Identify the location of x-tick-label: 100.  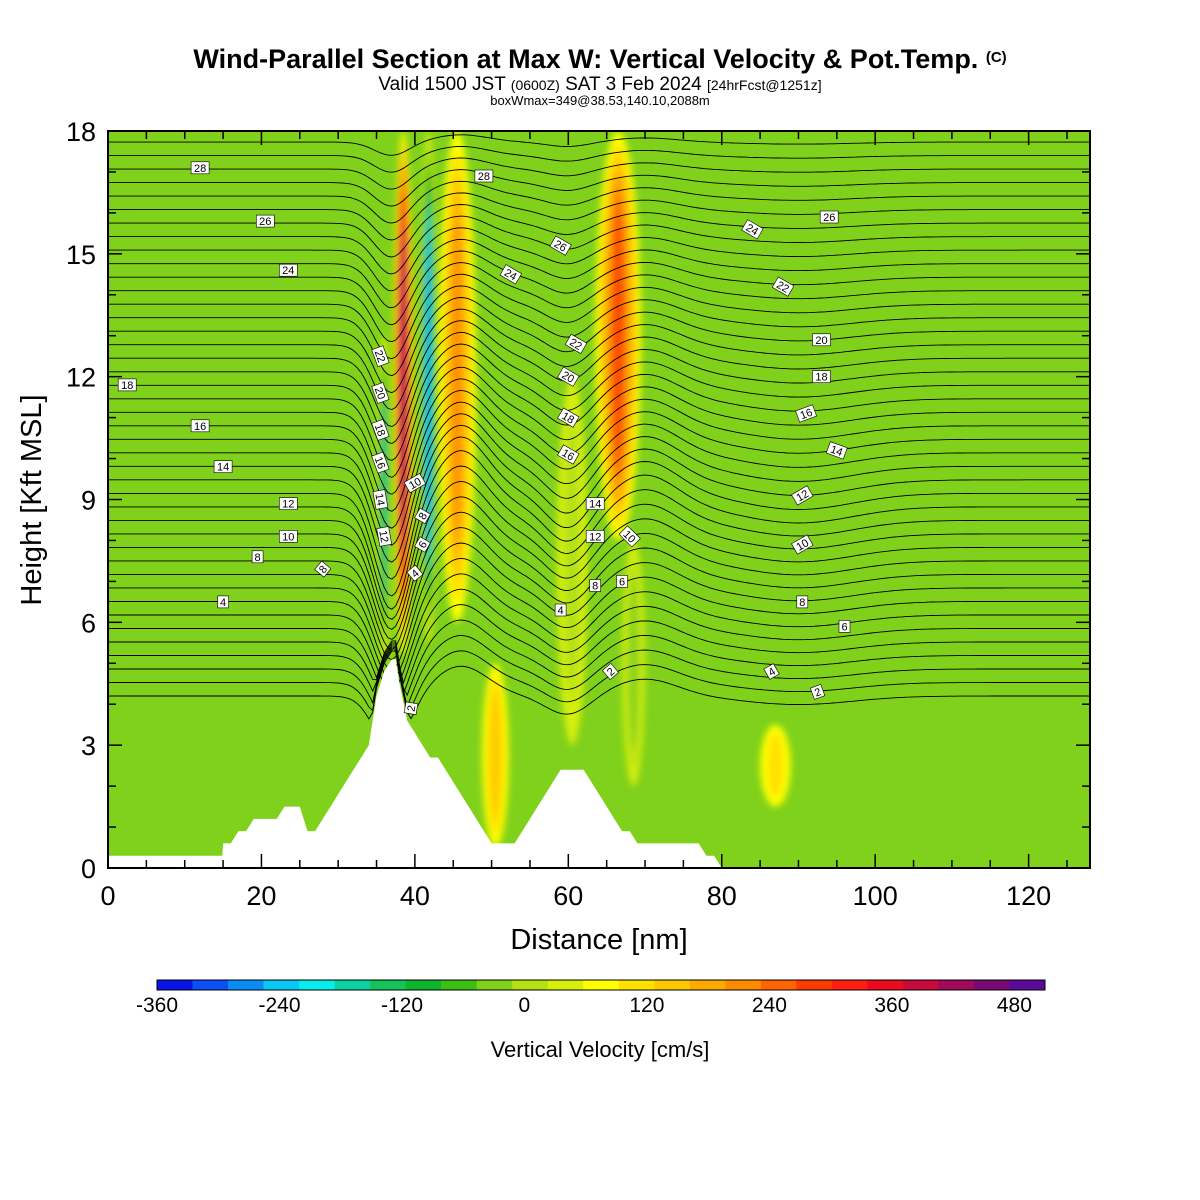
(875, 896).